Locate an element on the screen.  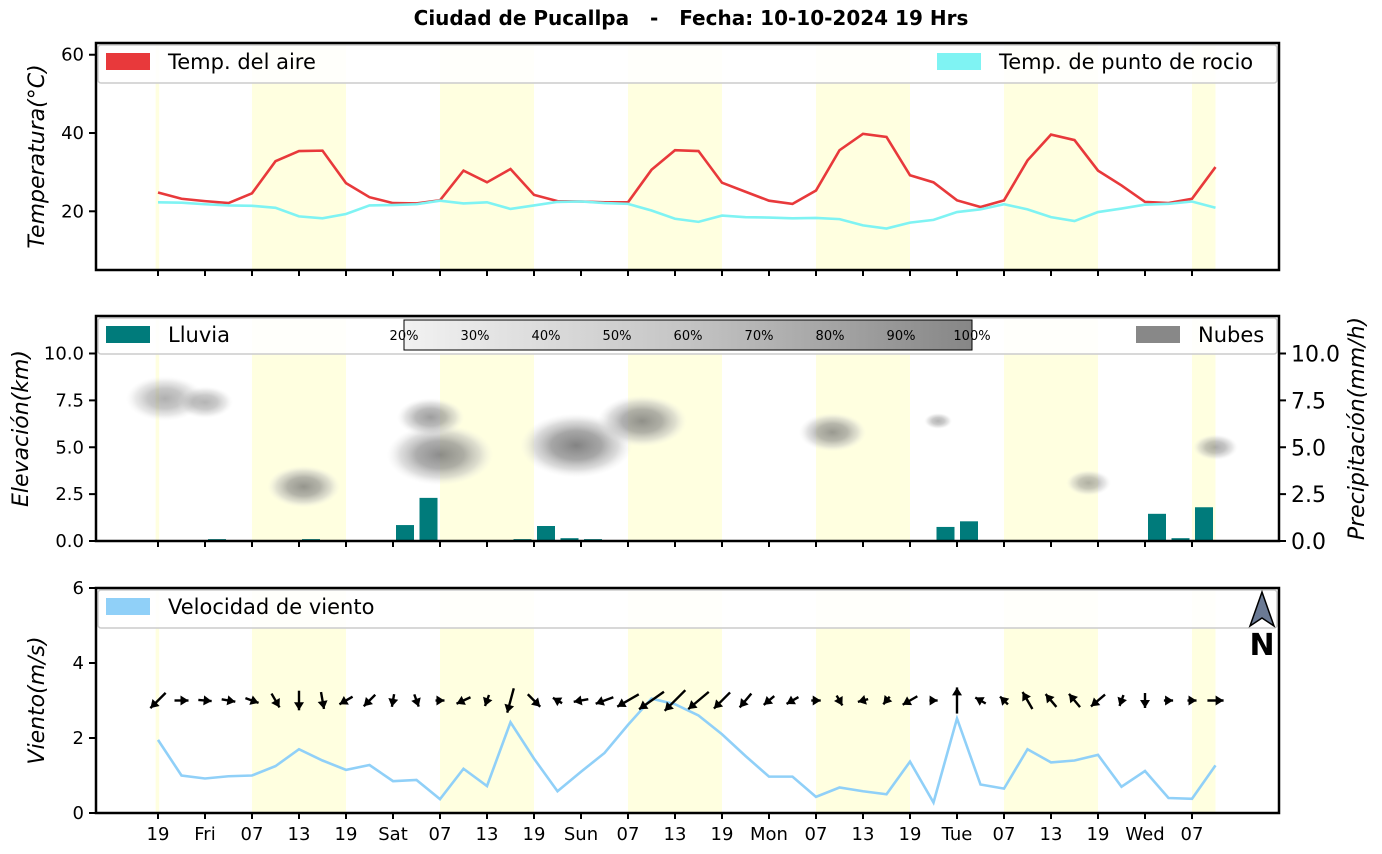
y-axis-label-right: Precipitación(mm/h) is located at coordinates (1357, 428).